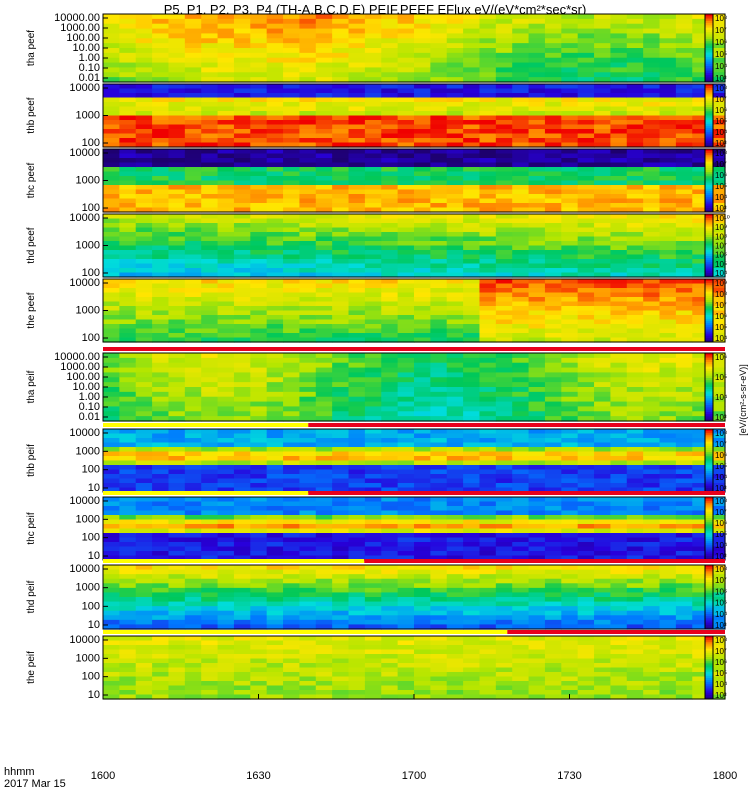 The image size is (750, 800). Describe the element at coordinates (84, 433) in the screenshot. I see `y-tick-label: 10000` at that location.